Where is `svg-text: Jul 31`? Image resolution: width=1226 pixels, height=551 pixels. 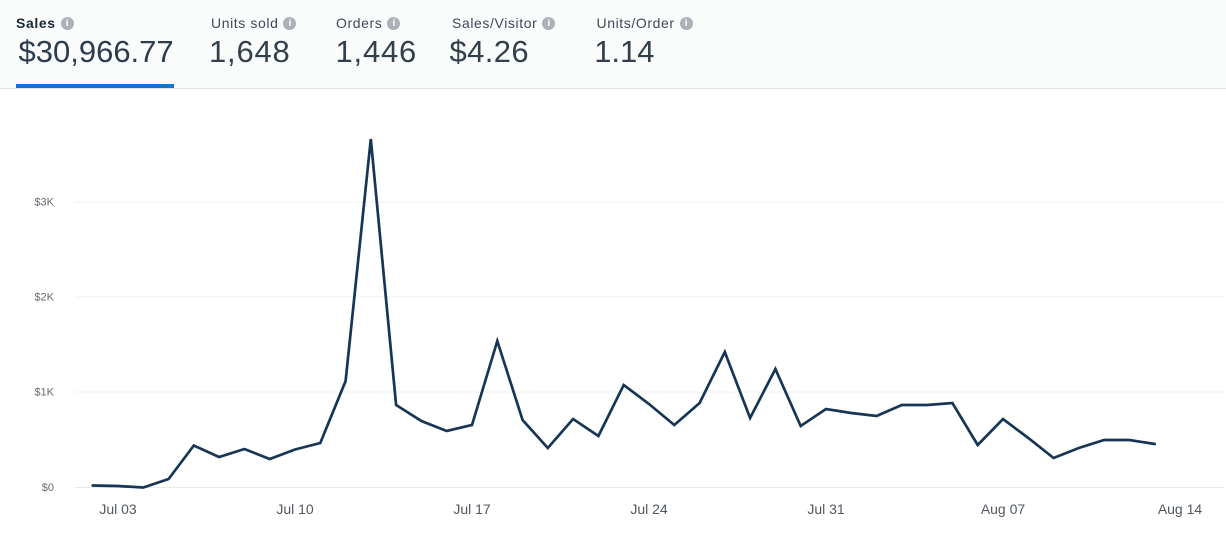
svg-text: Jul 31 is located at coordinates (826, 509).